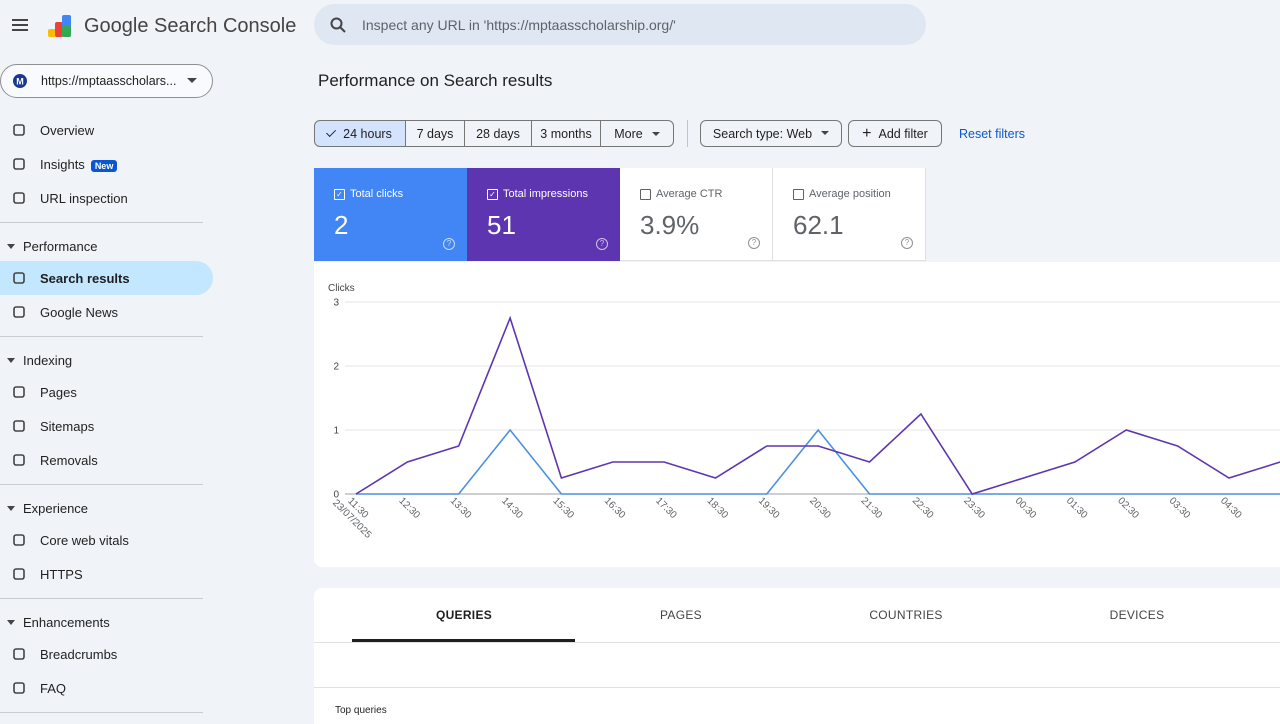  I want to click on date-chip: 24 hours, so click(360, 133).